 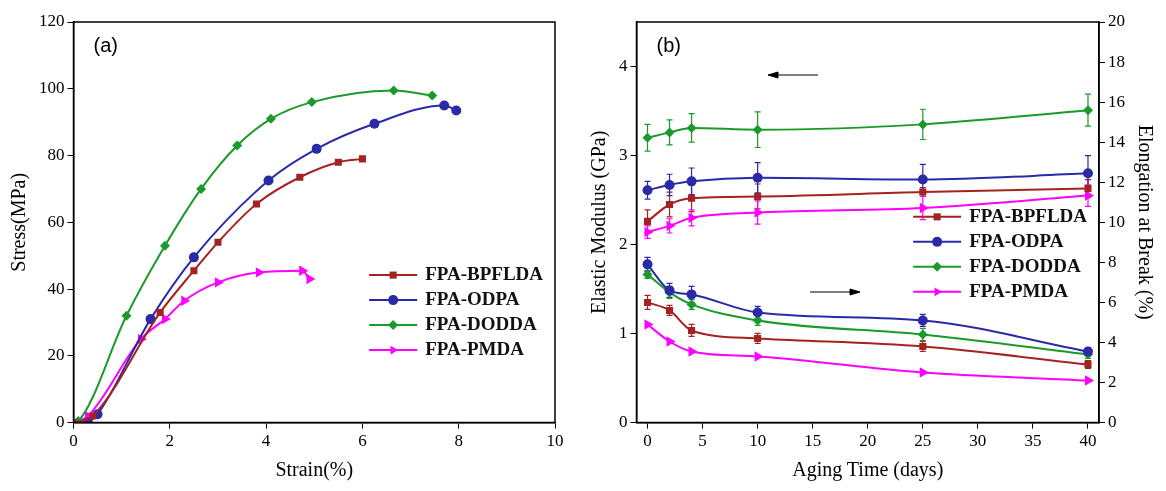 I want to click on y2-tick-label: 6, so click(x=1112, y=301).